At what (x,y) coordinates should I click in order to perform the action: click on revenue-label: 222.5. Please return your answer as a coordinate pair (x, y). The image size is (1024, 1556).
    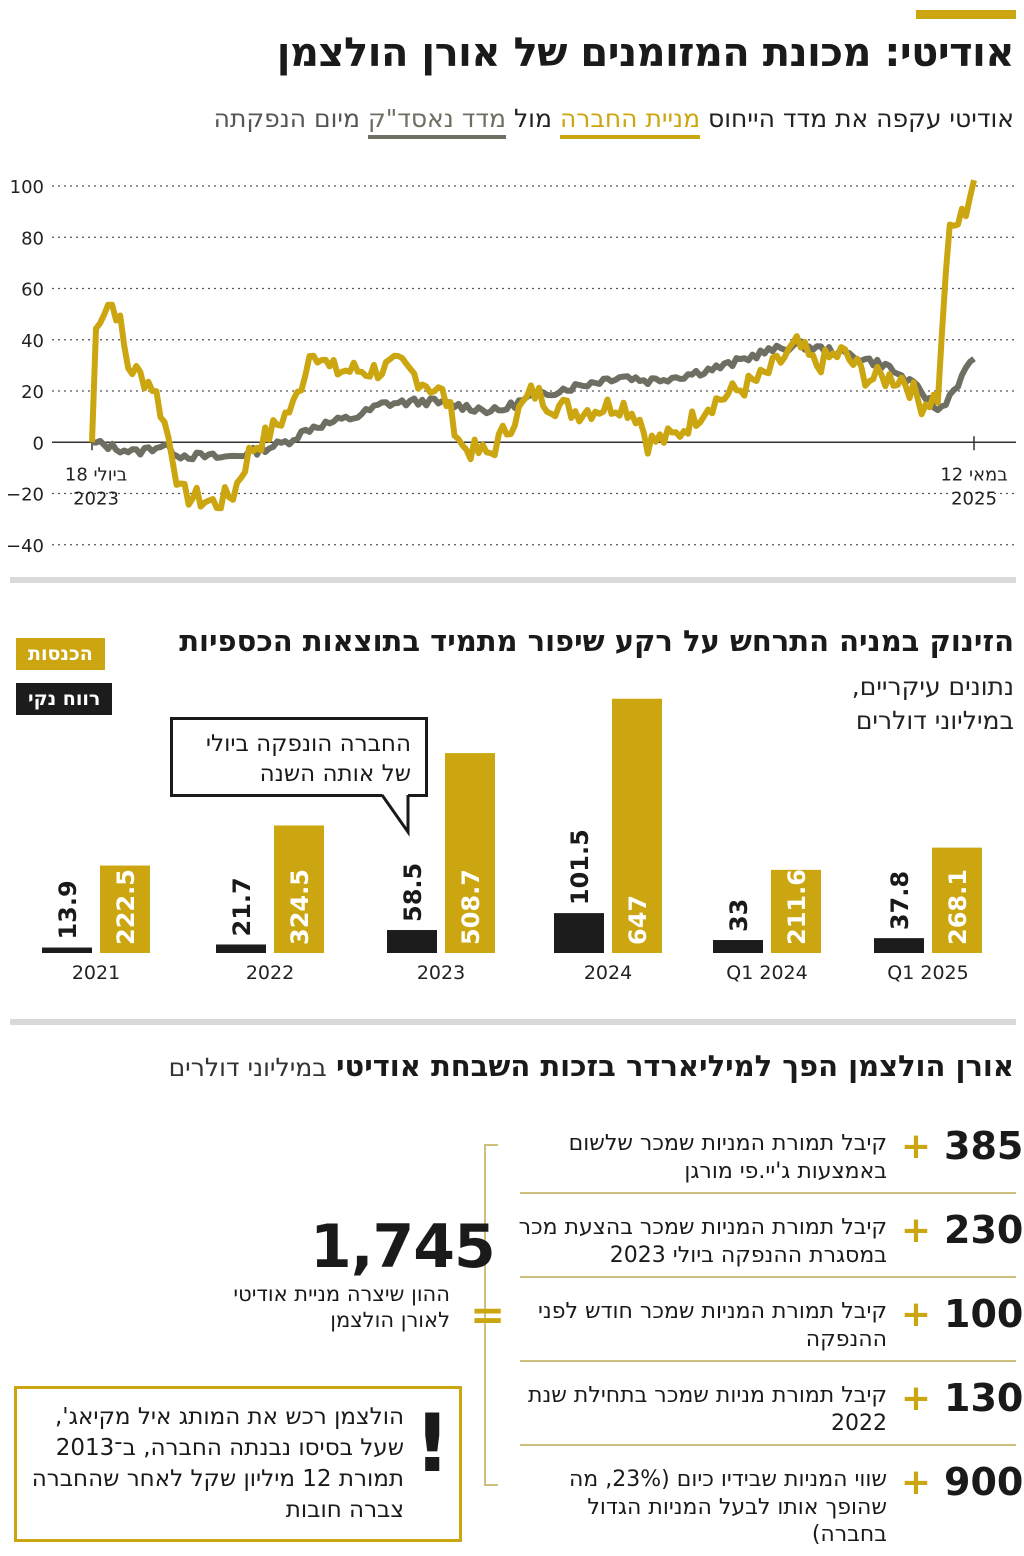
    Looking at the image, I should click on (126, 907).